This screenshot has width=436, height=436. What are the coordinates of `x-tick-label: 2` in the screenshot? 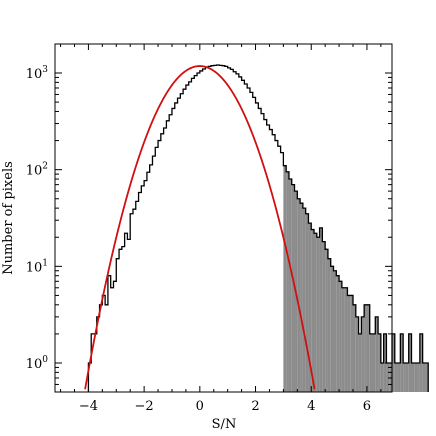 It's located at (255, 406).